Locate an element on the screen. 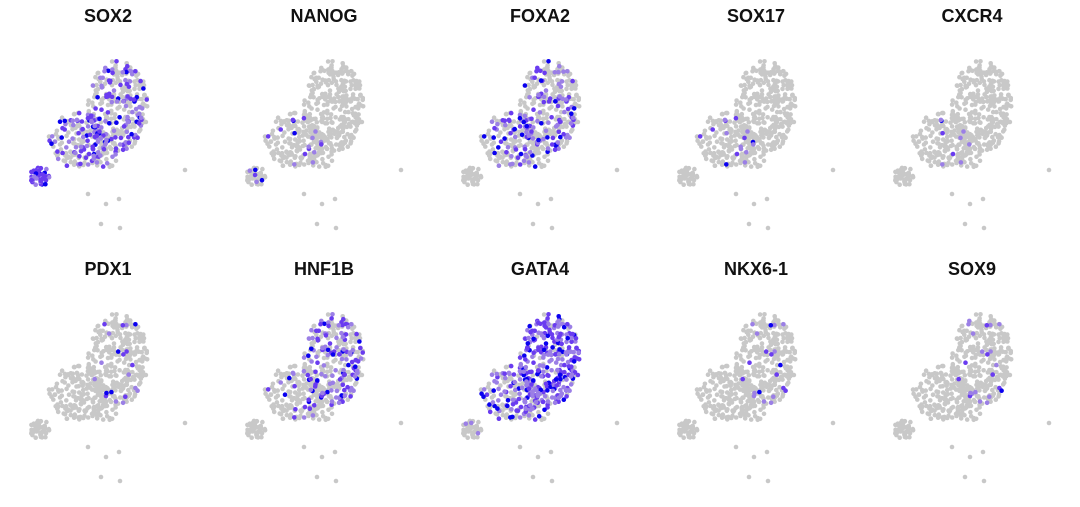 Image resolution: width=1080 pixels, height=507 pixels. panel-title: GATA4 is located at coordinates (540, 269).